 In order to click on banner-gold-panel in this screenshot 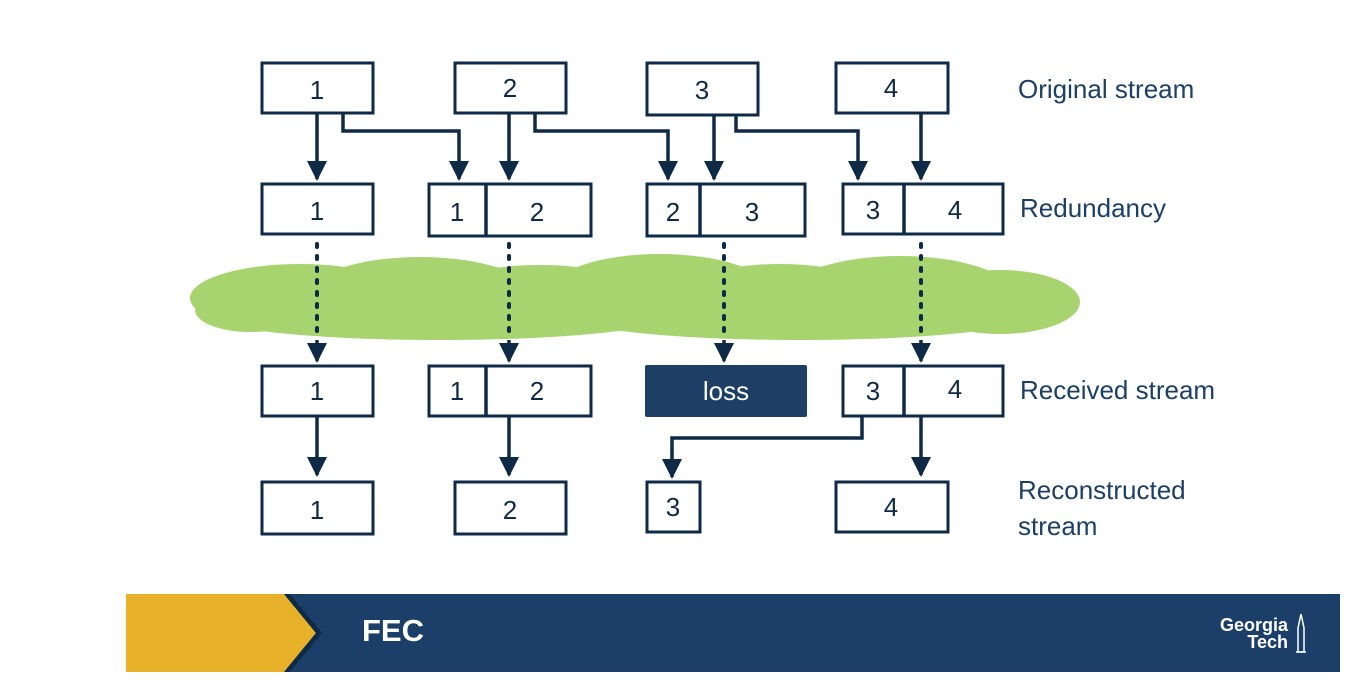, I will do `click(206, 633)`.